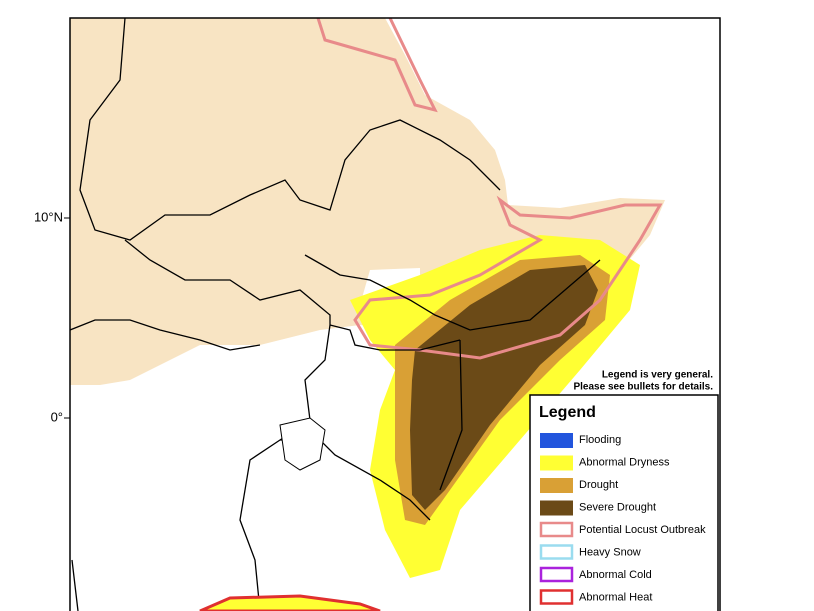  Describe the element at coordinates (48, 216) in the screenshot. I see `axis-label: 10°N` at that location.